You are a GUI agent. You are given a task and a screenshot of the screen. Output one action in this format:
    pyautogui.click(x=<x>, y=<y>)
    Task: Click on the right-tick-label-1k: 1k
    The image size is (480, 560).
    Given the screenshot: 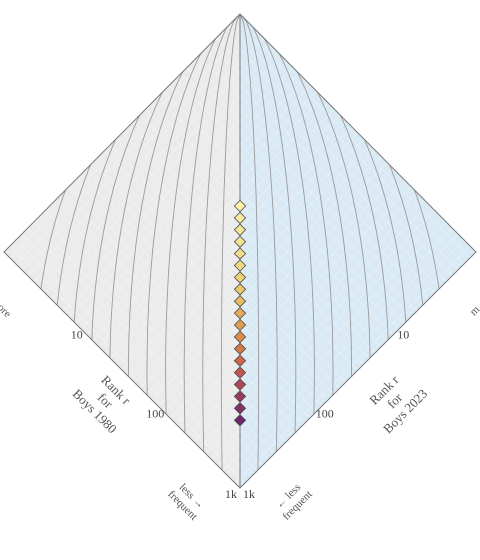 What is the action you would take?
    pyautogui.click(x=249, y=494)
    